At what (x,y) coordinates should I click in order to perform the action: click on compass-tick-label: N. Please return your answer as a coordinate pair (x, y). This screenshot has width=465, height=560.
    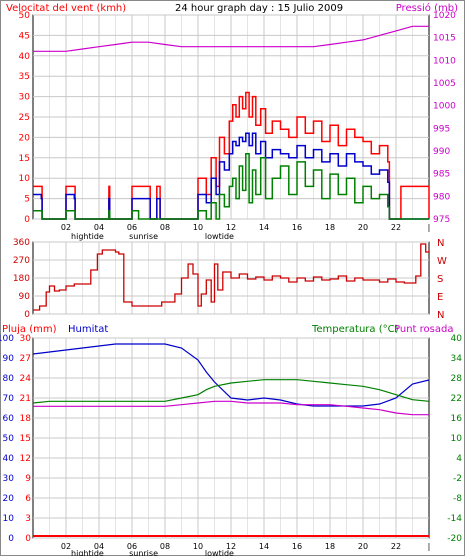
    Looking at the image, I should click on (440, 315).